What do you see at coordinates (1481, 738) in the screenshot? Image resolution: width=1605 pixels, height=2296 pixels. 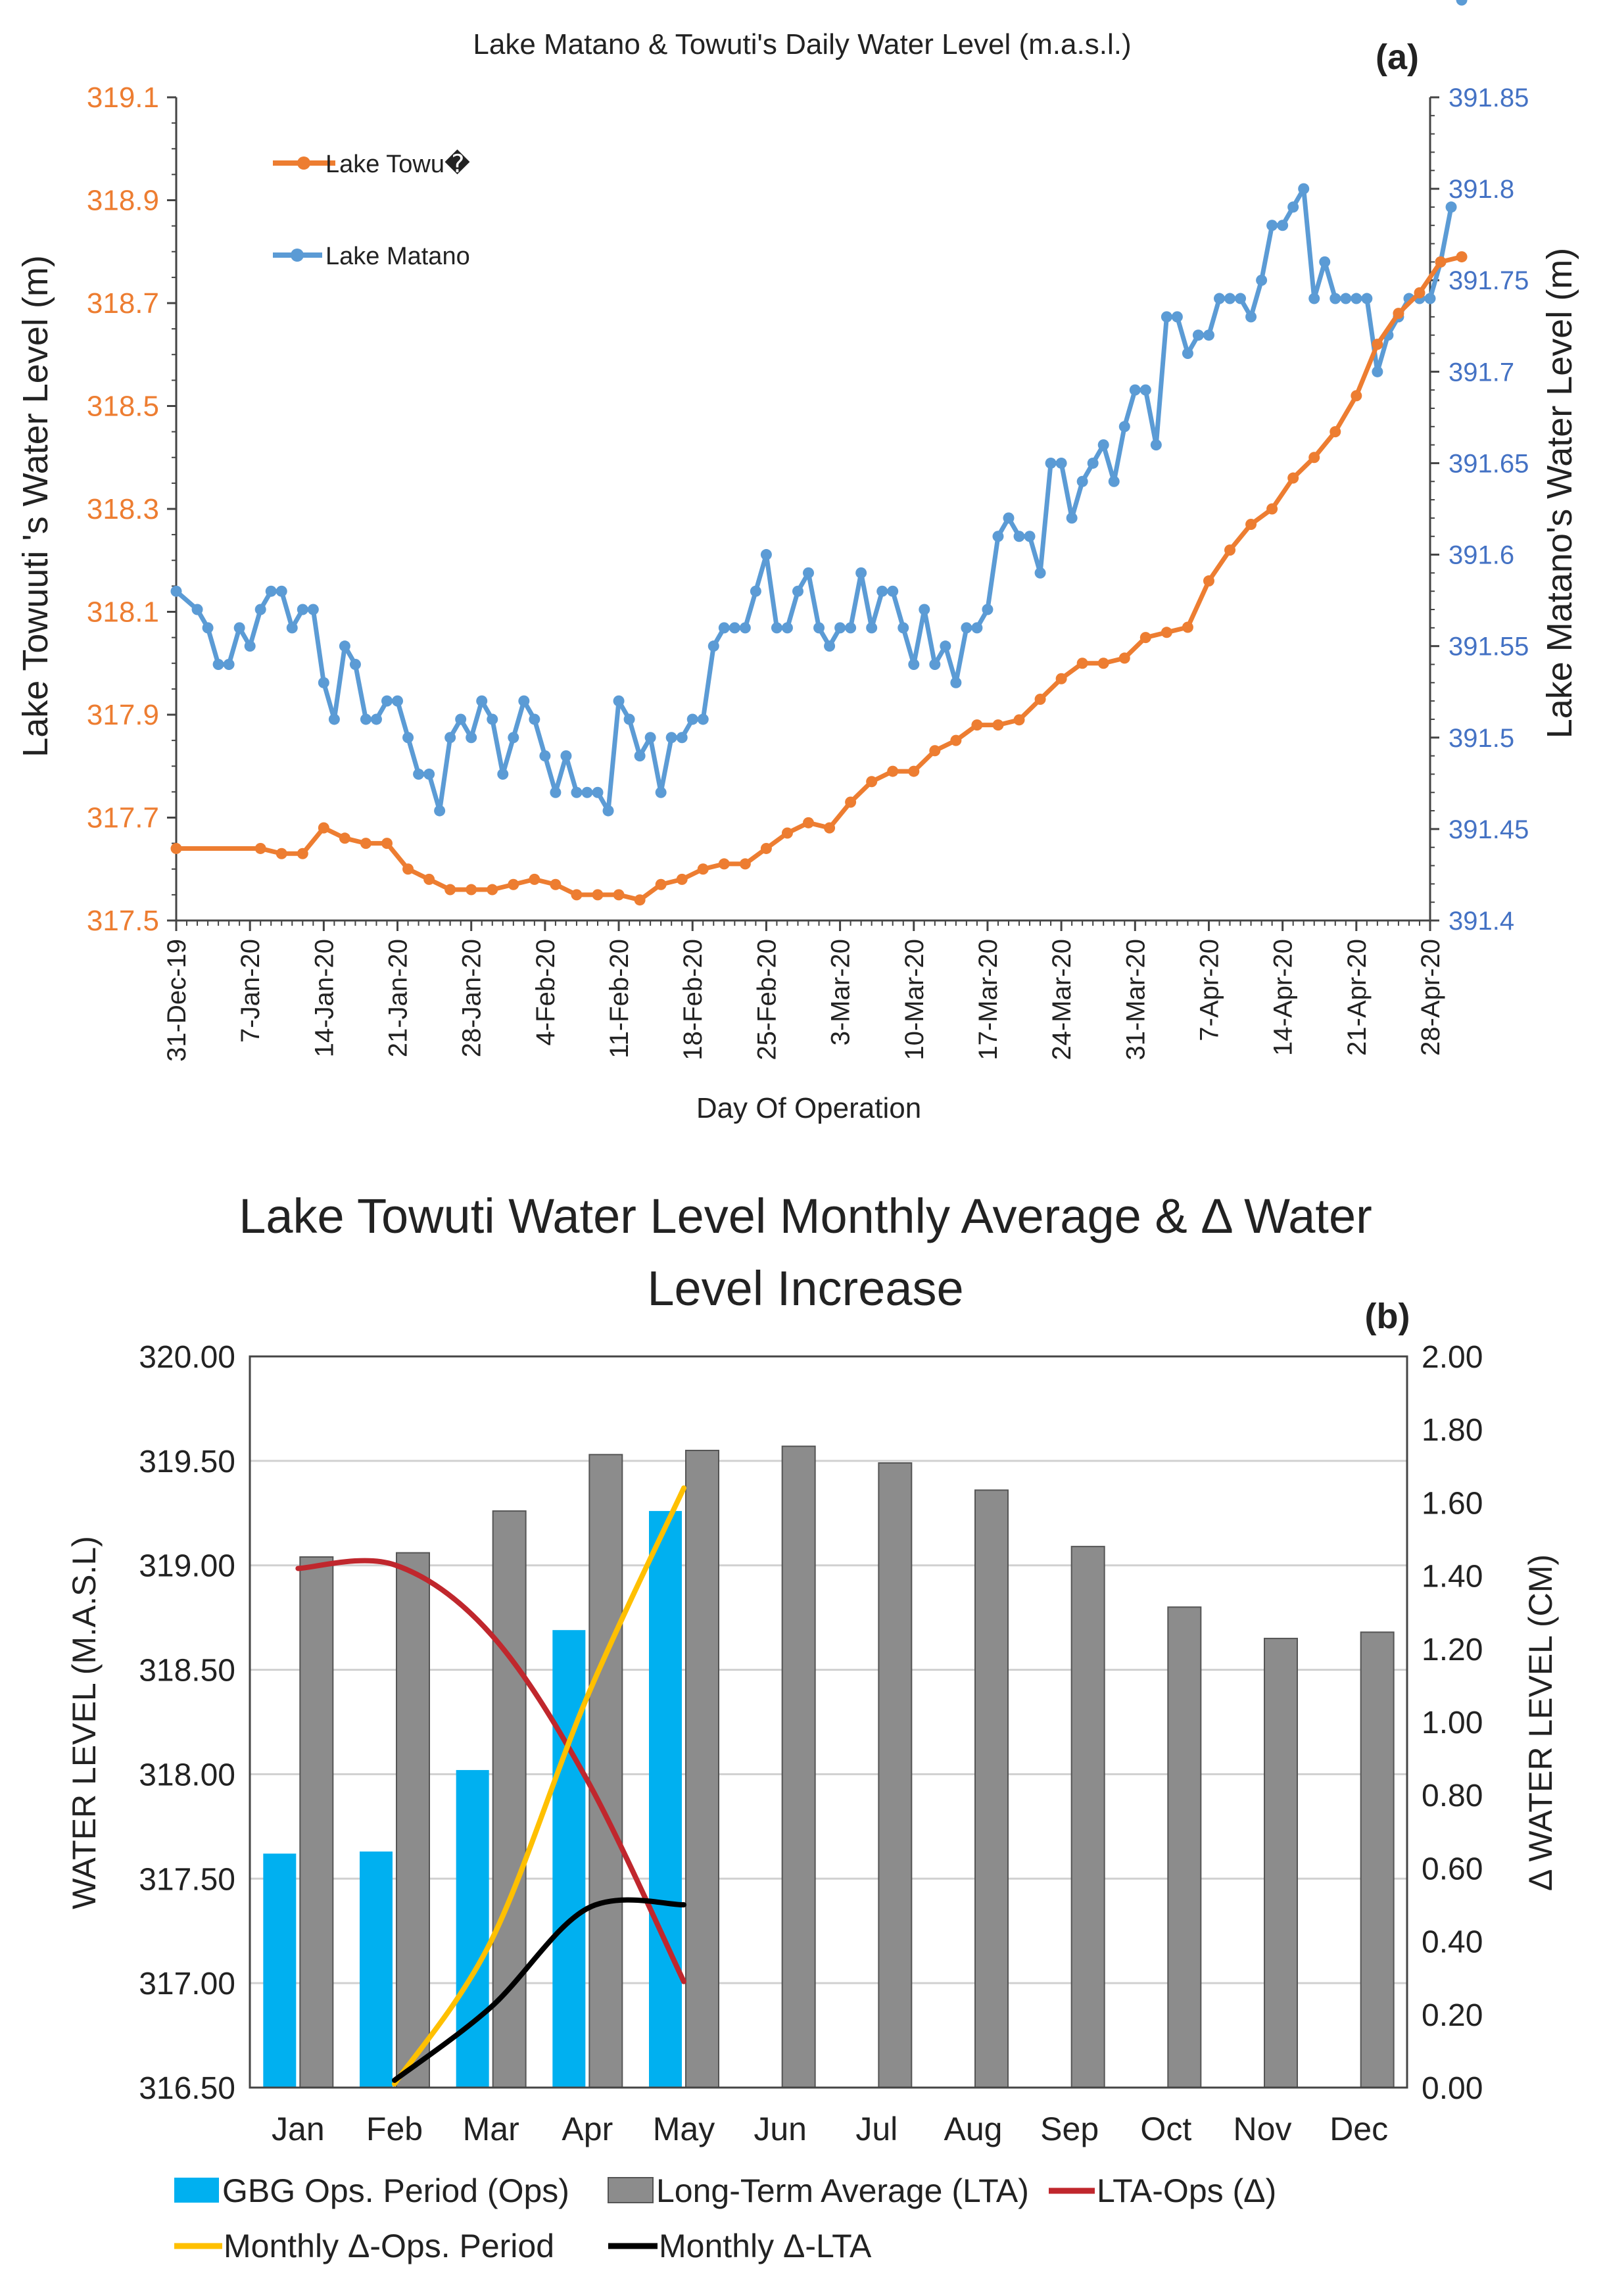 I see `right-tick-label: 391.5` at bounding box center [1481, 738].